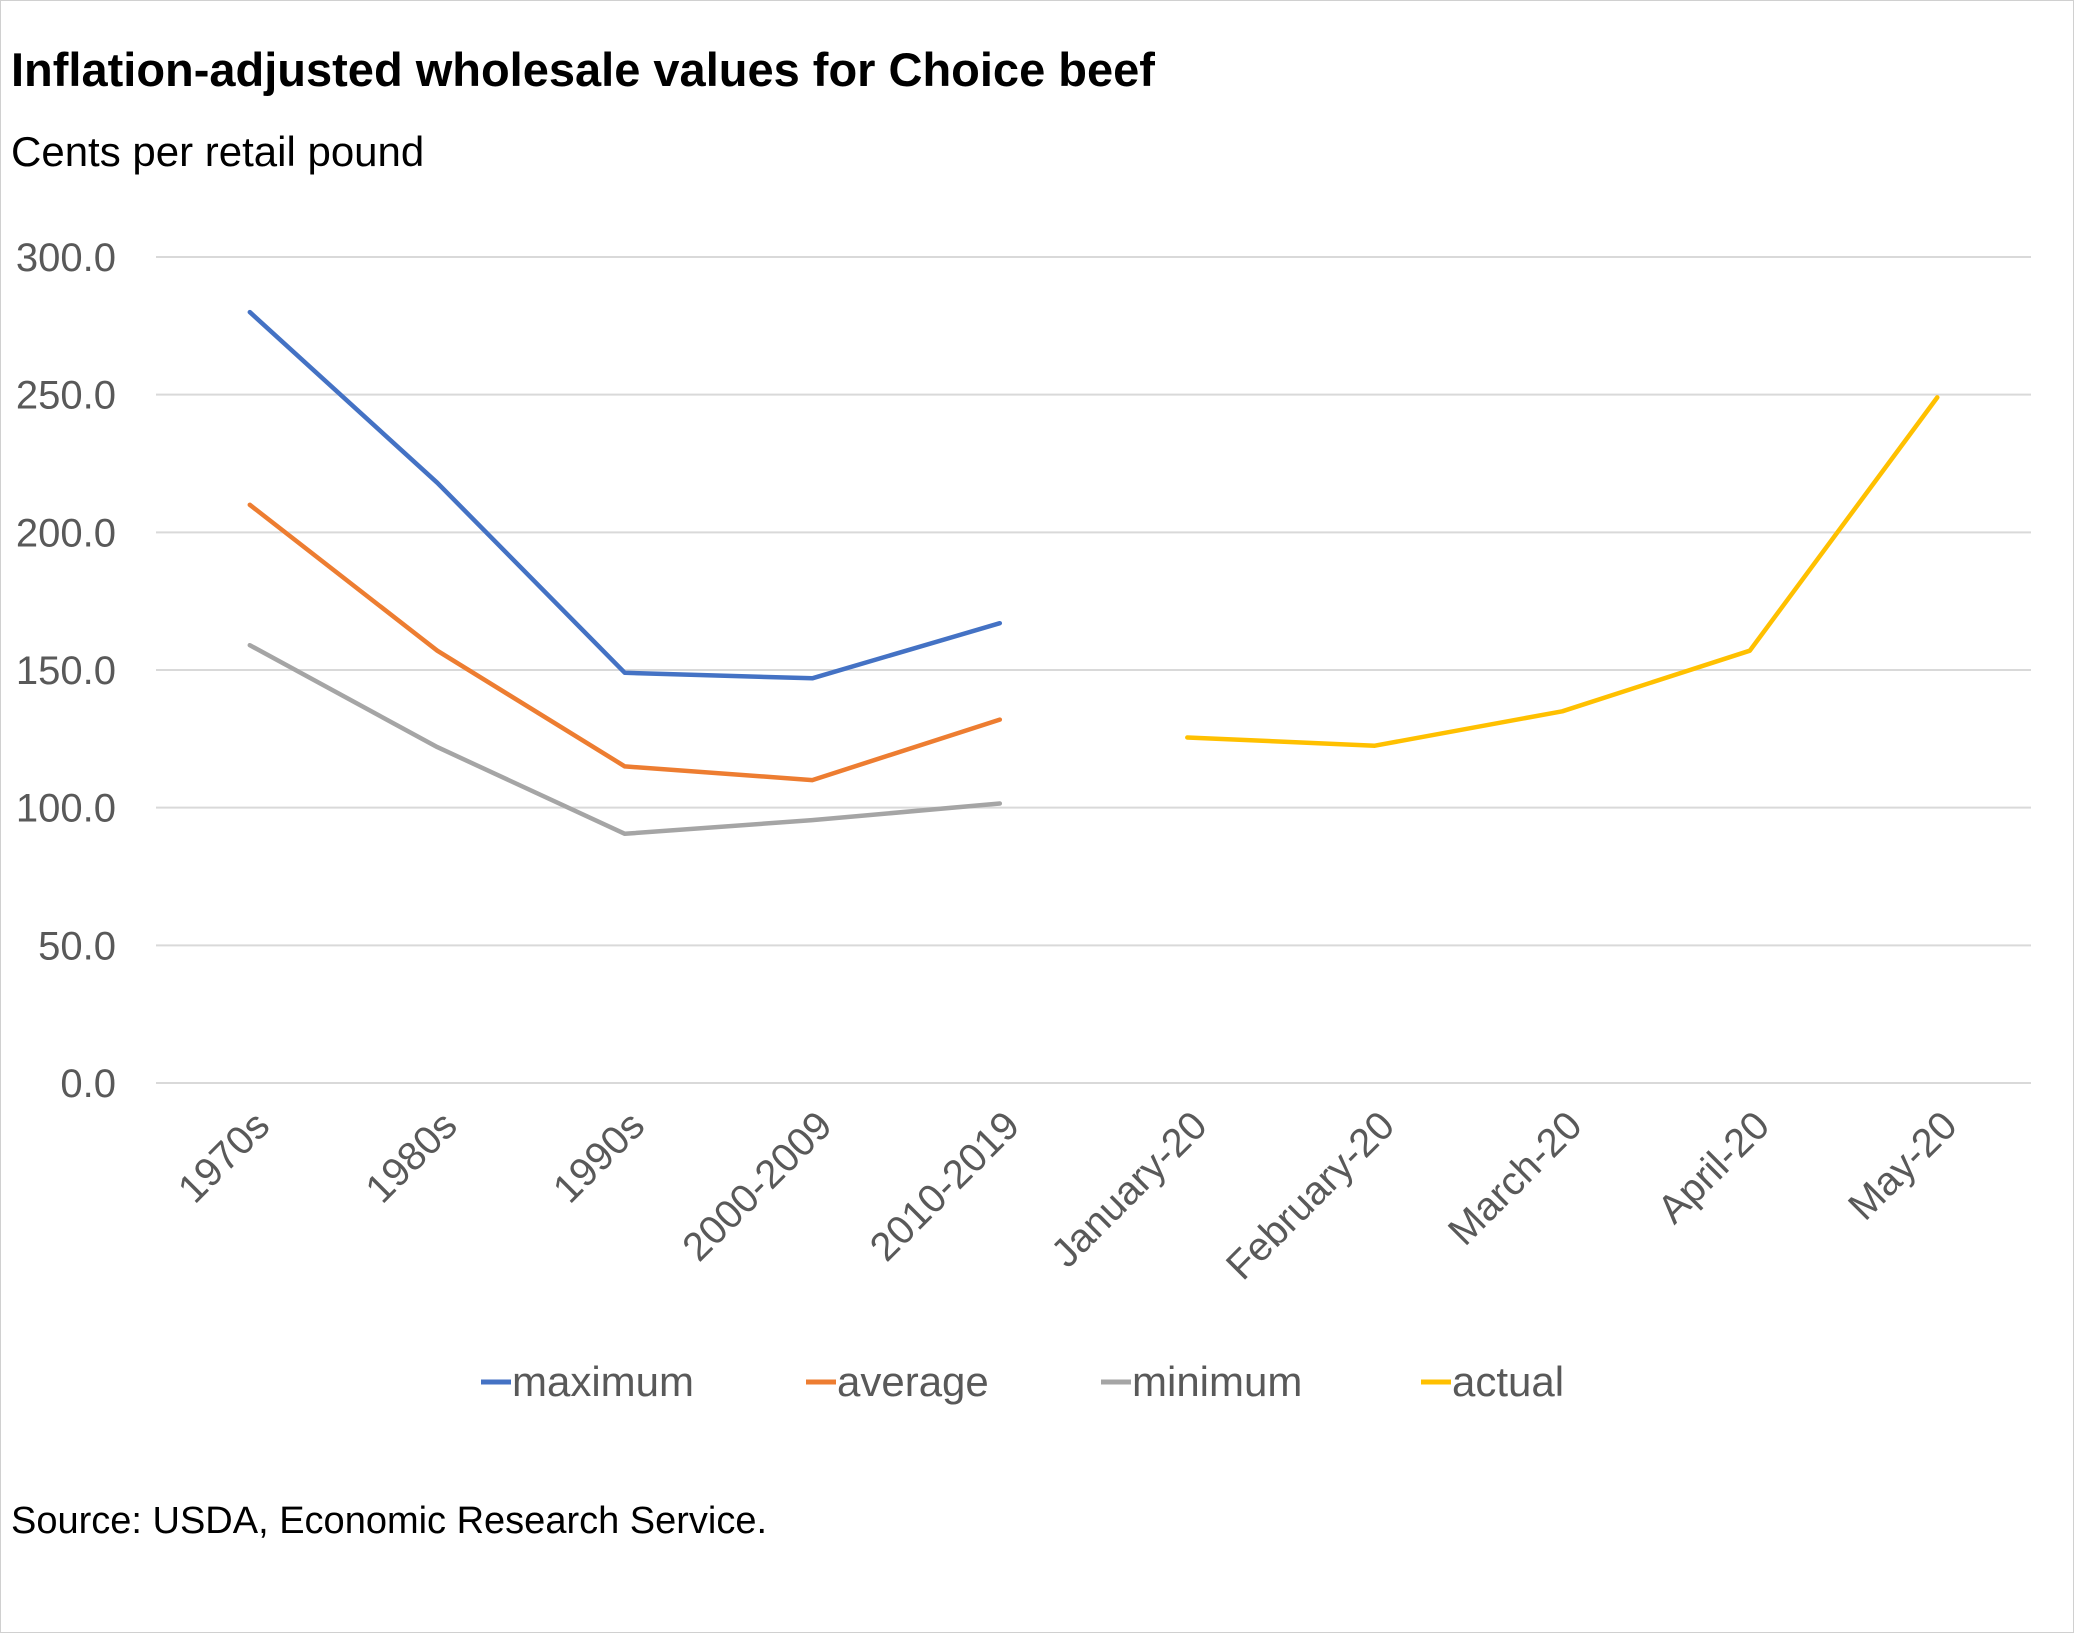 Image resolution: width=2074 pixels, height=1634 pixels. What do you see at coordinates (945, 1186) in the screenshot?
I see `x-tick-label: 2010-2019` at bounding box center [945, 1186].